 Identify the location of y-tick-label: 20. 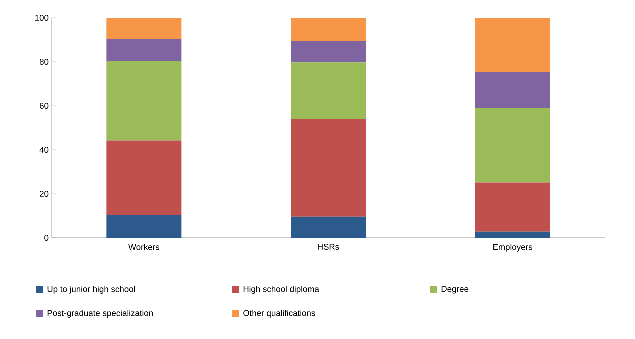
(44, 194).